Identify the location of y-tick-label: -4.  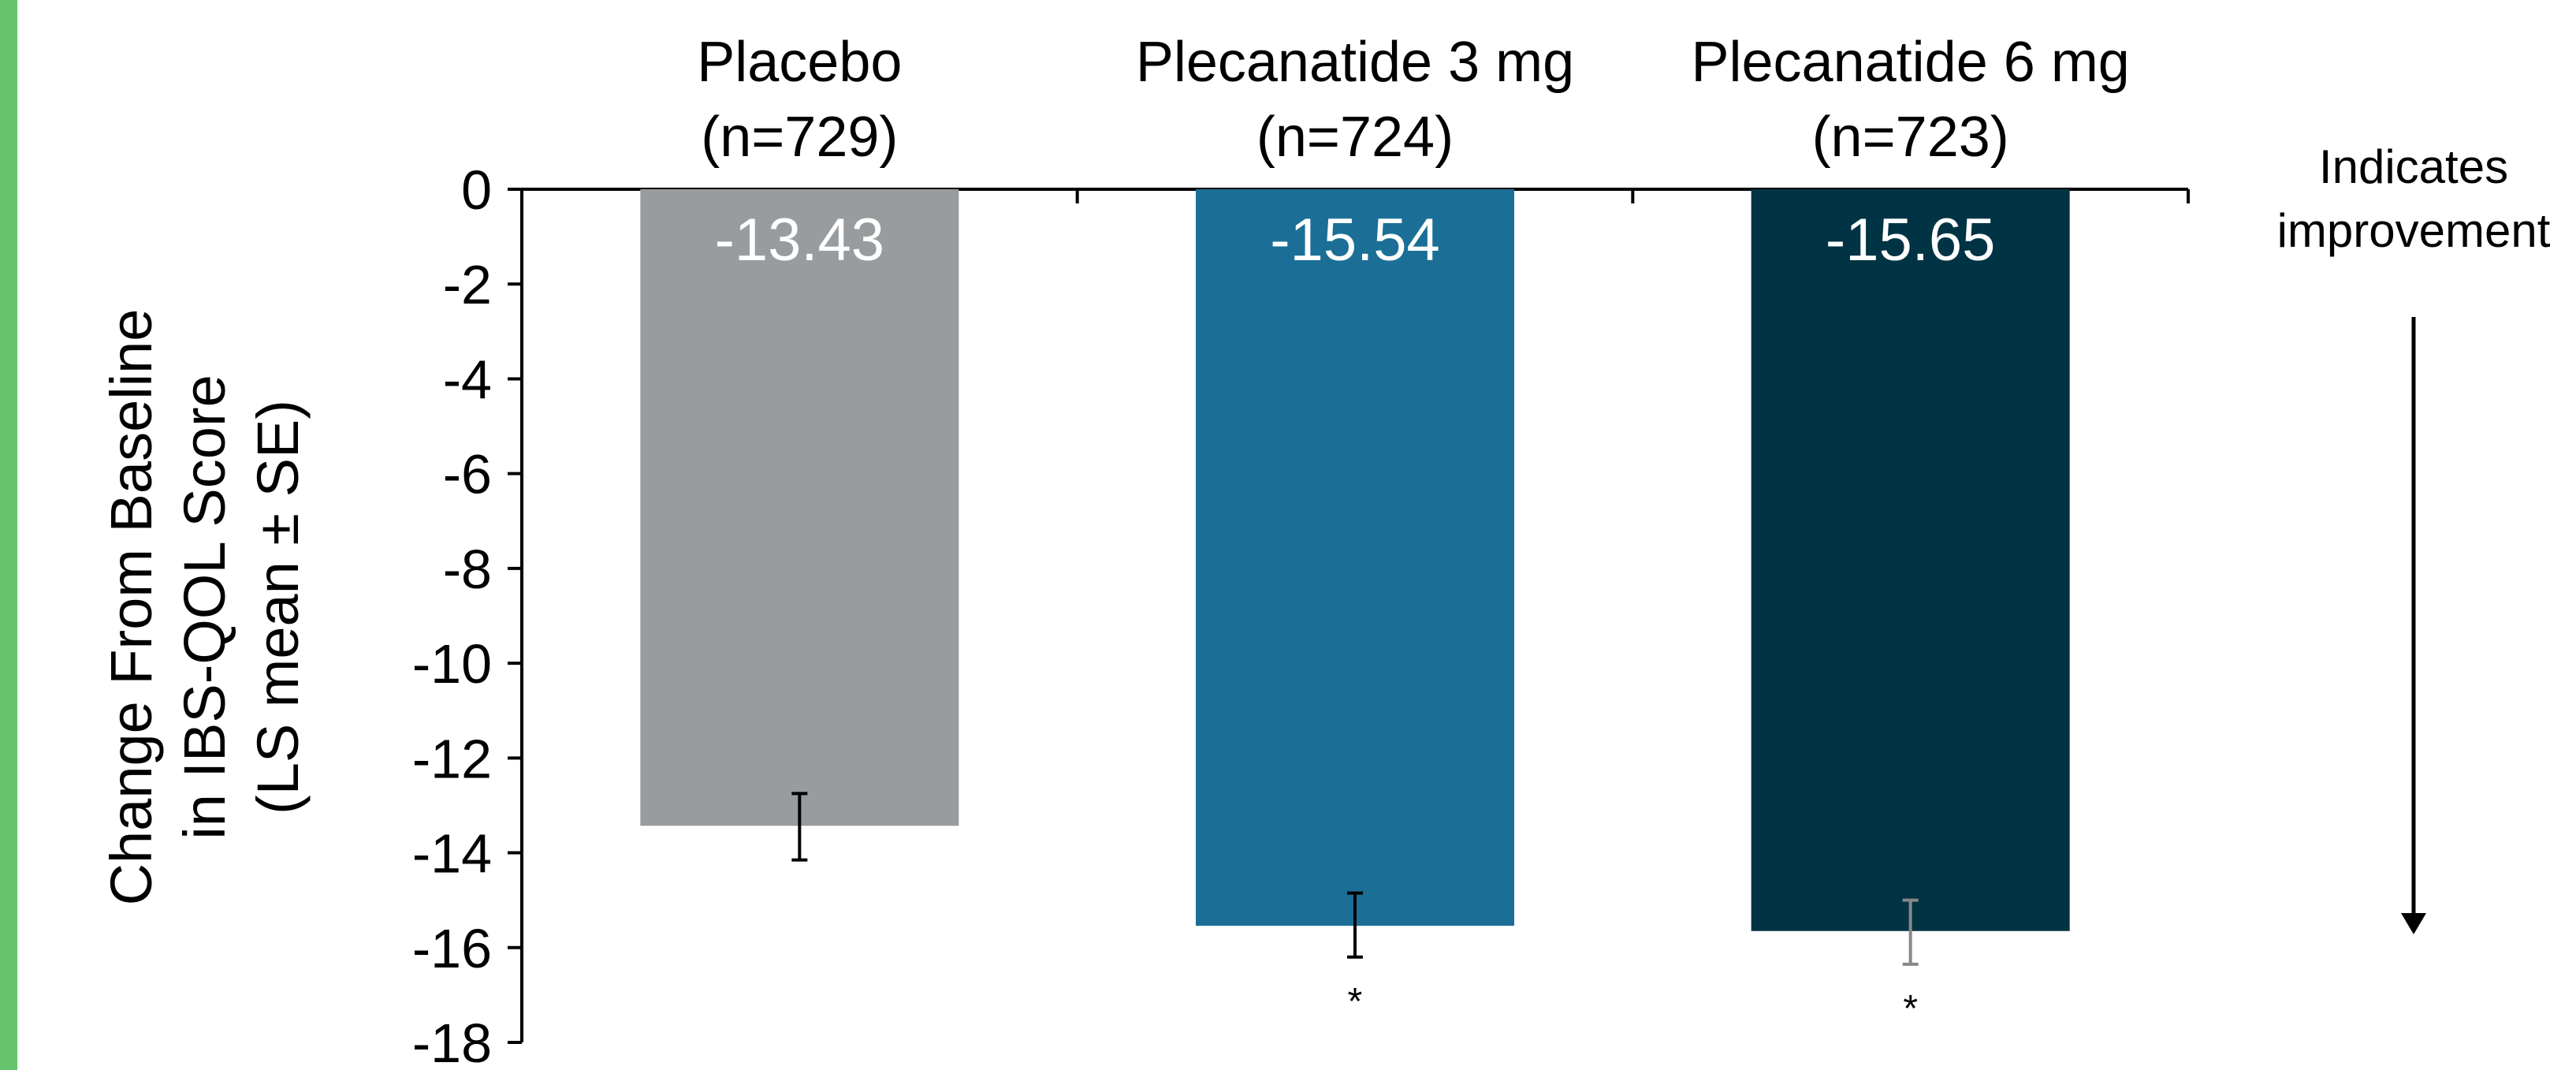
(467, 380).